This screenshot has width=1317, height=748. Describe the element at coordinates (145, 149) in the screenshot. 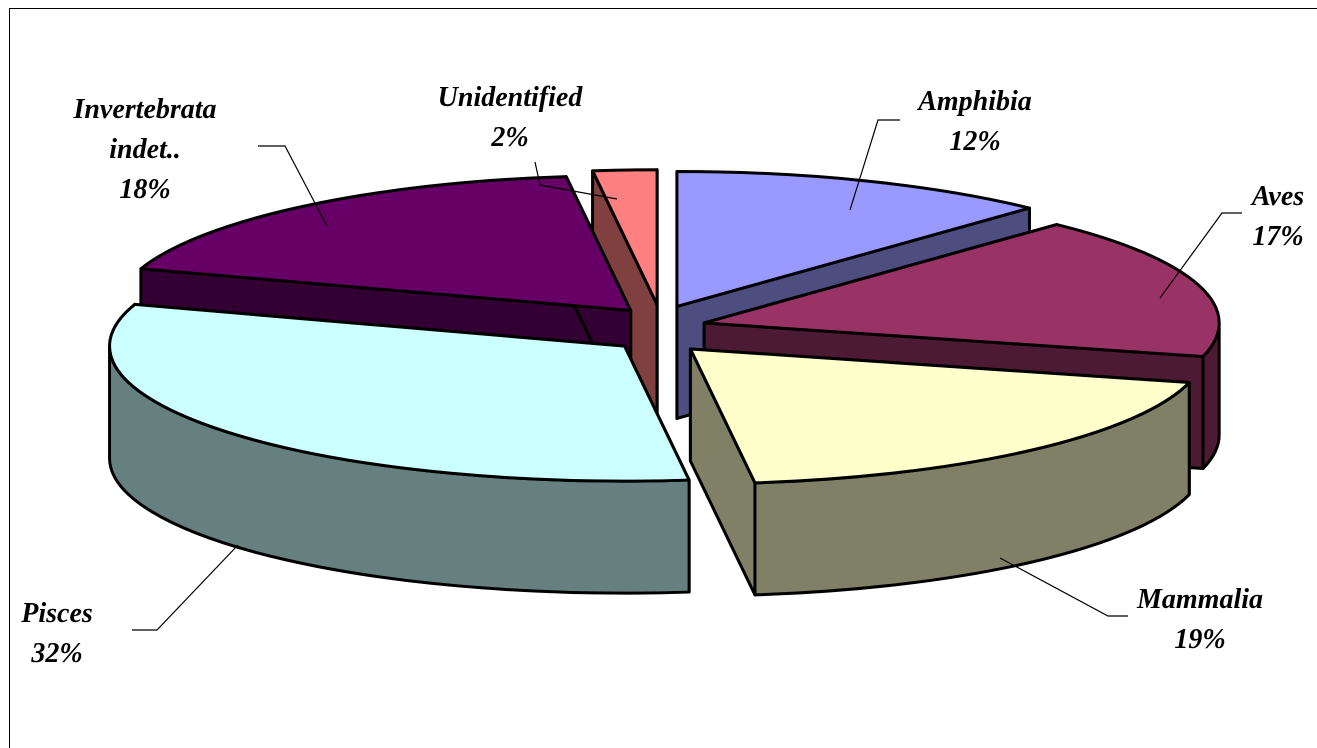

I see `slice-name-label-invertebrata-indet-1: indet..` at that location.